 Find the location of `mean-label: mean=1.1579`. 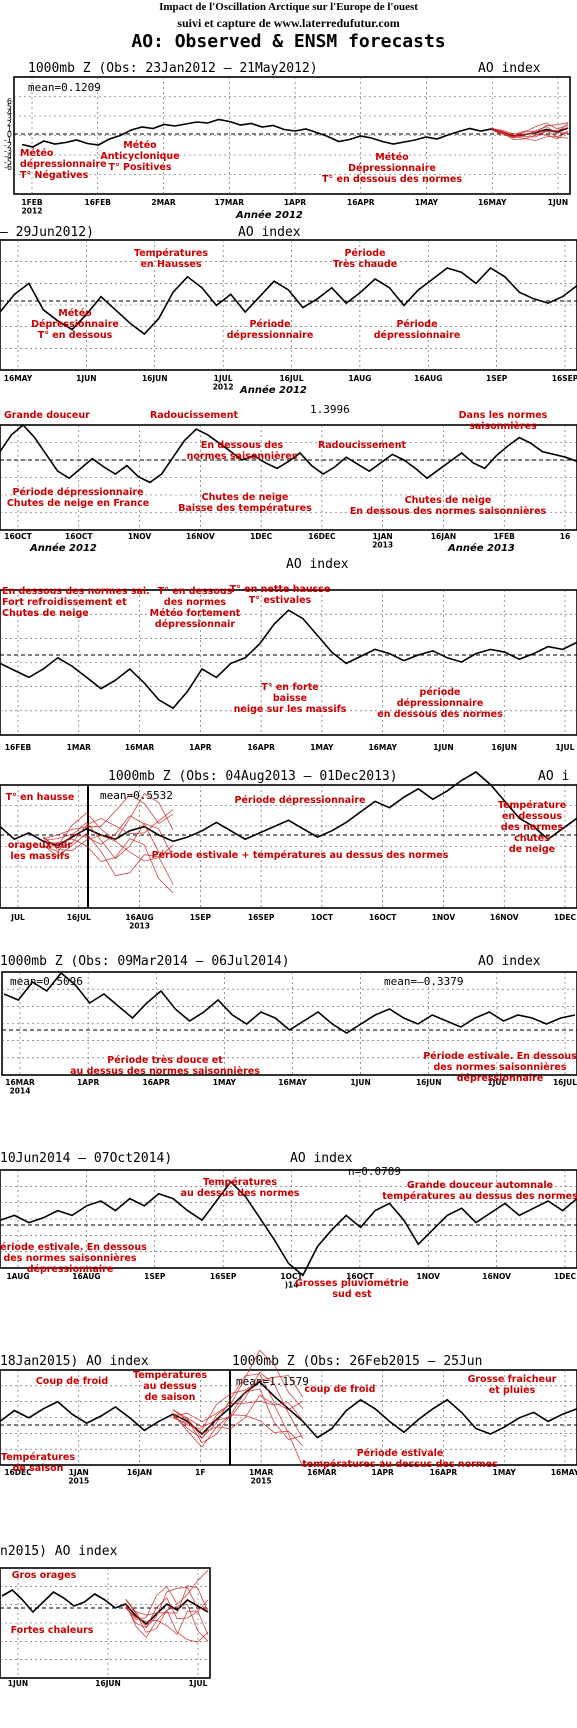

mean-label: mean=1.1579 is located at coordinates (272, 1381).